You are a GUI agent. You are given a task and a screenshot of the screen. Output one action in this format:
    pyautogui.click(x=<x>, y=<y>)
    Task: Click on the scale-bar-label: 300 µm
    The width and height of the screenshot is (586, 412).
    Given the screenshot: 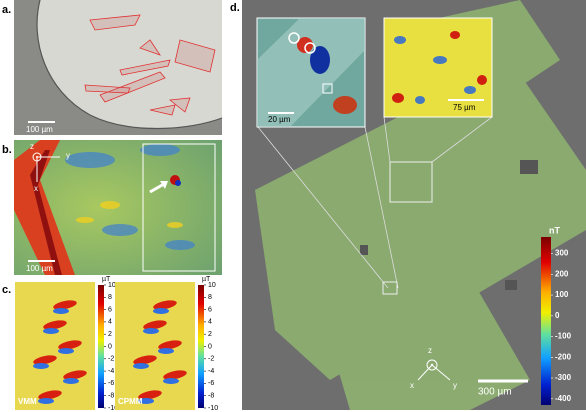 What is the action you would take?
    pyautogui.click(x=495, y=392)
    